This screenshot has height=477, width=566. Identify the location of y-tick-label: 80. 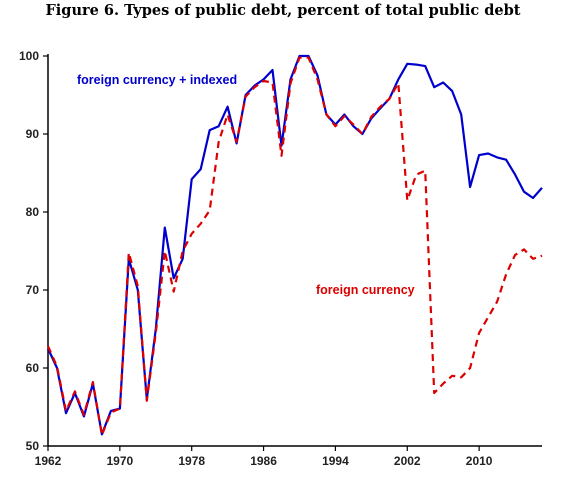
(33, 212).